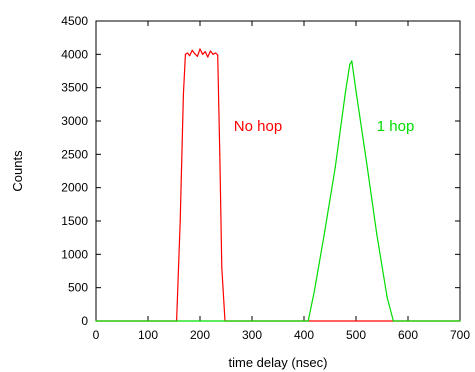 The image size is (475, 372). I want to click on y-tick-label: 1000, so click(74, 254).